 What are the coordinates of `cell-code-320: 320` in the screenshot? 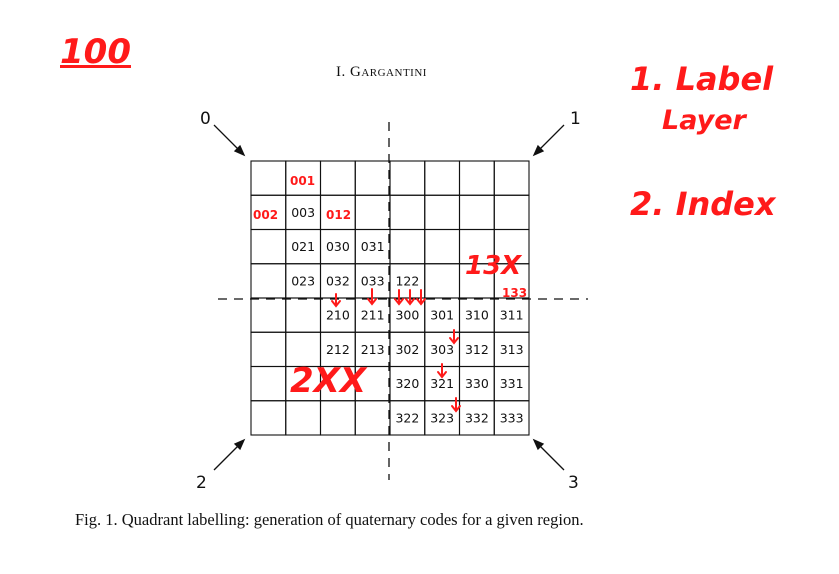 It's located at (407, 383).